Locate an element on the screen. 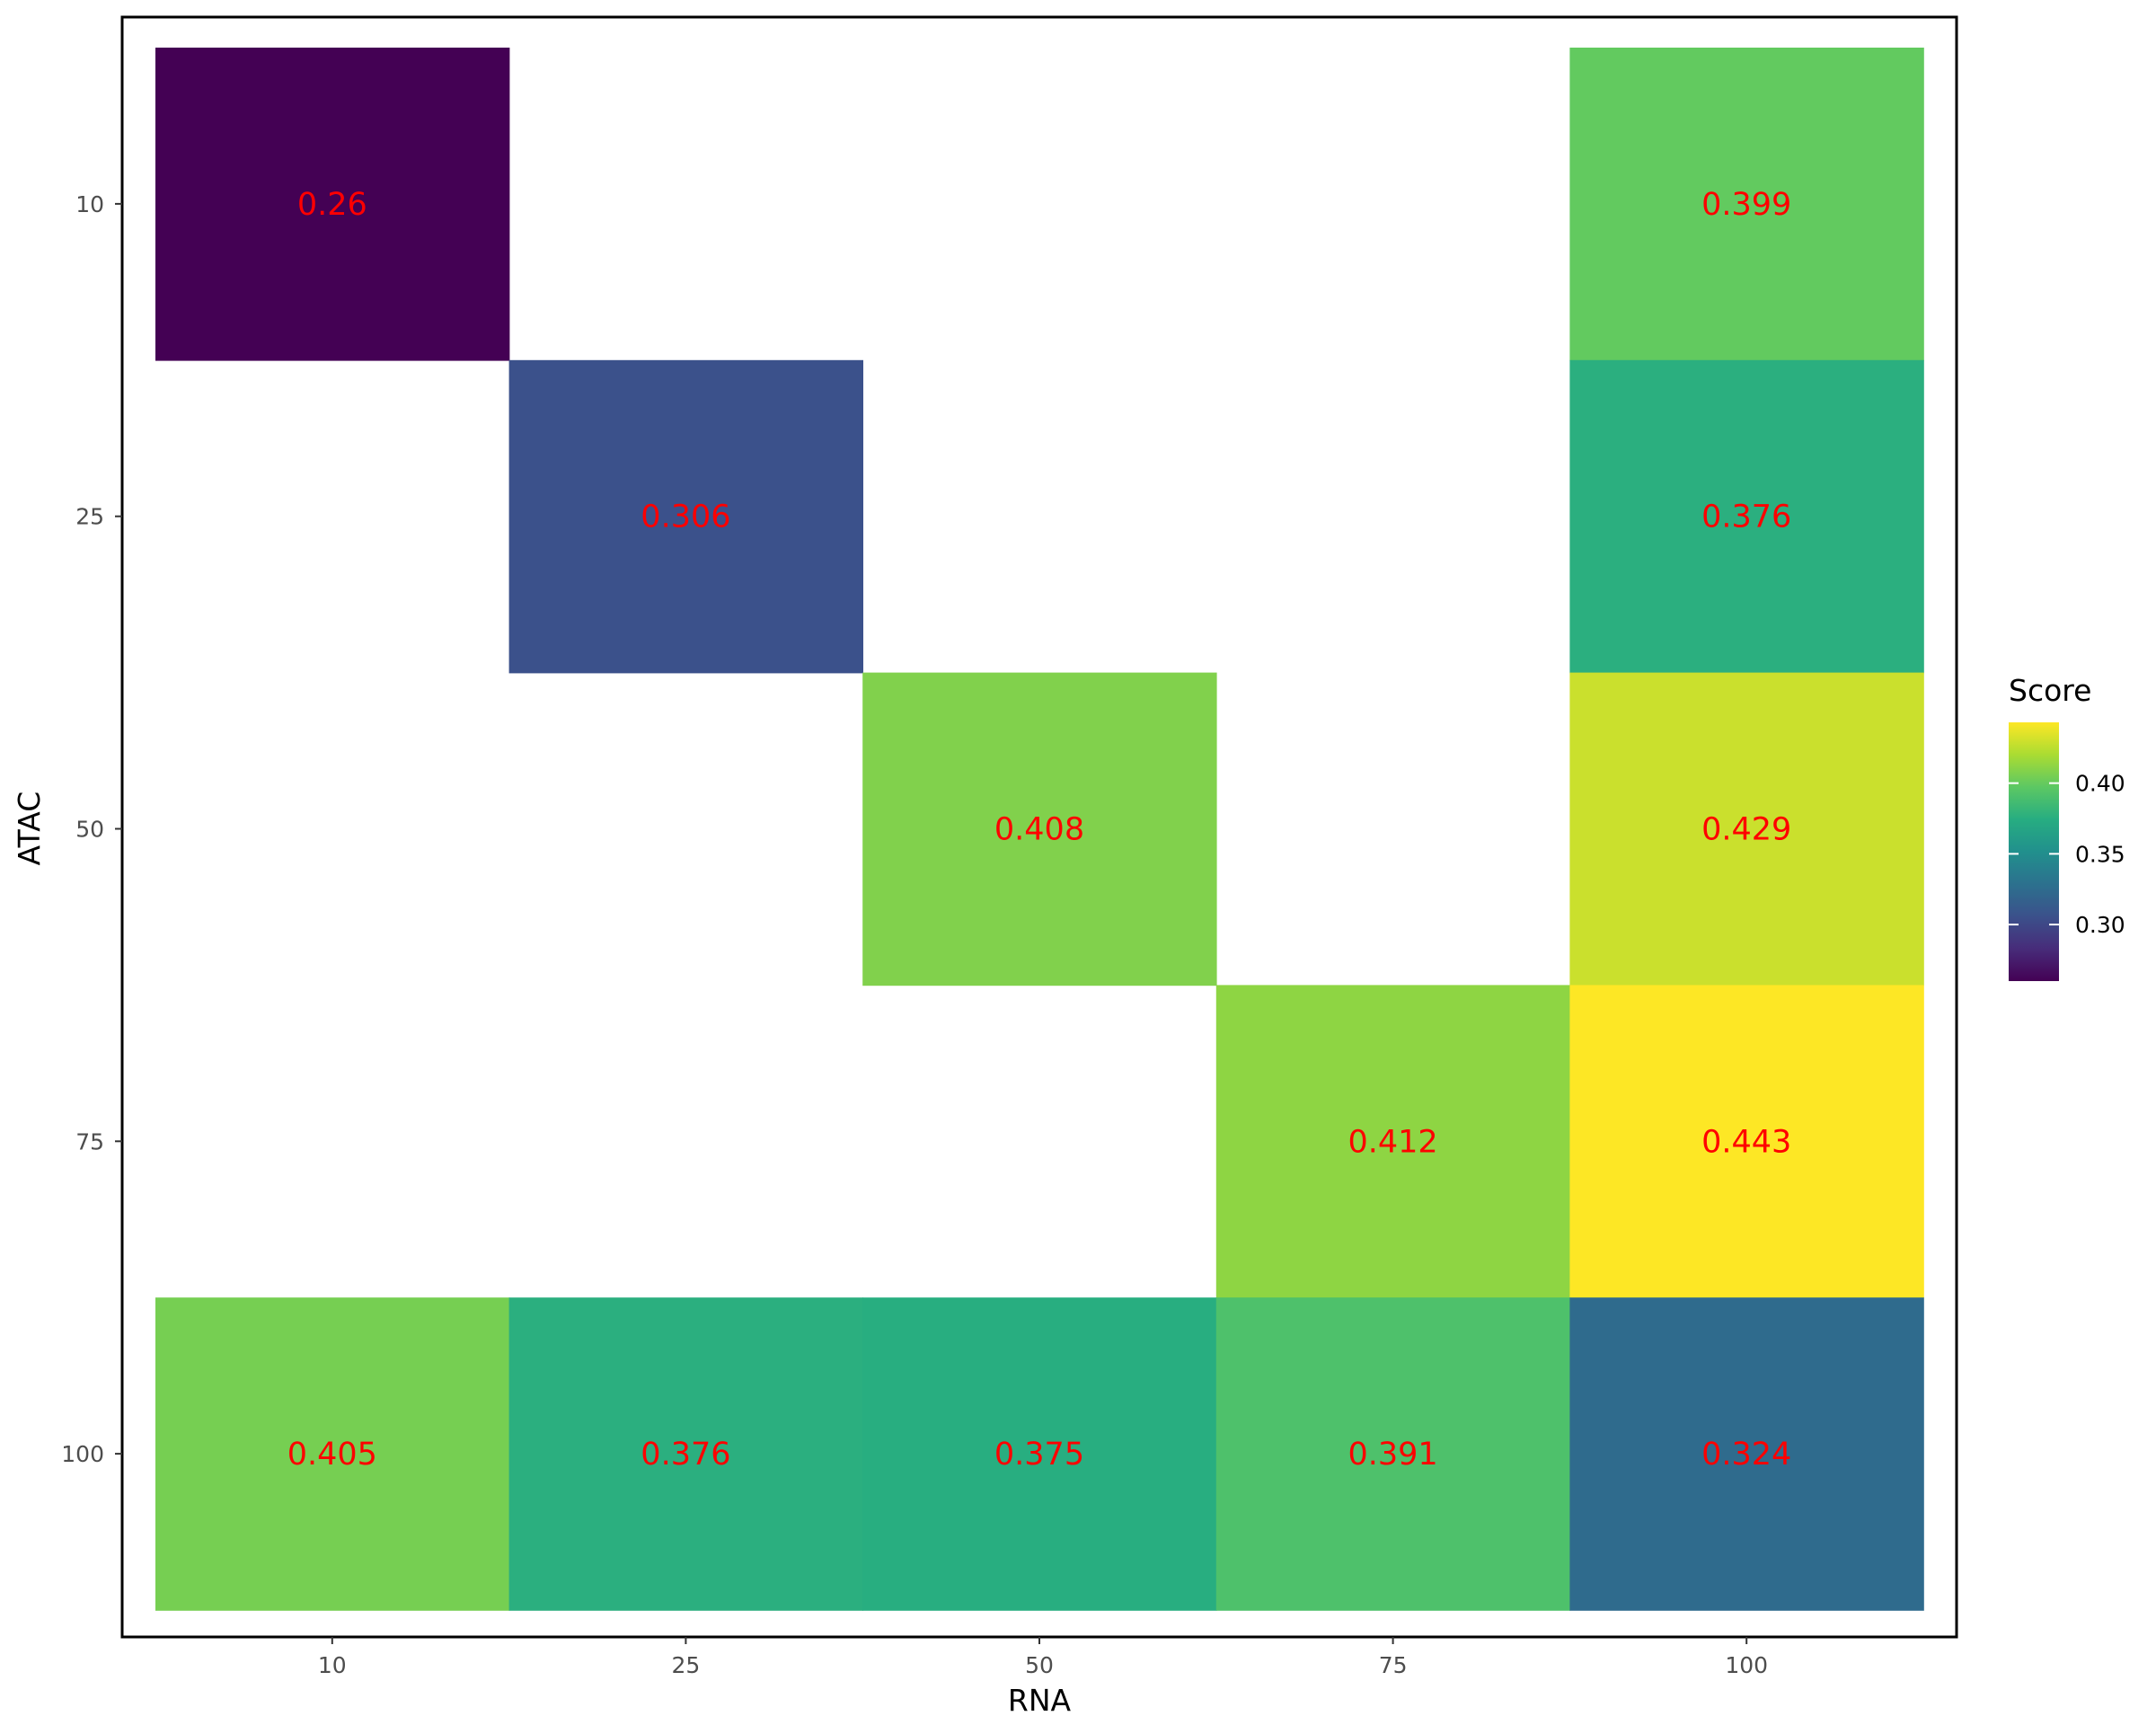  cell-value-label: 0.375 is located at coordinates (1039, 1455).